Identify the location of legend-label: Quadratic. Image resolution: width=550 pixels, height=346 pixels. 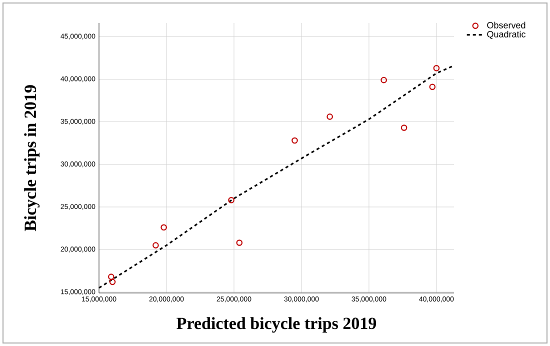
(506, 35).